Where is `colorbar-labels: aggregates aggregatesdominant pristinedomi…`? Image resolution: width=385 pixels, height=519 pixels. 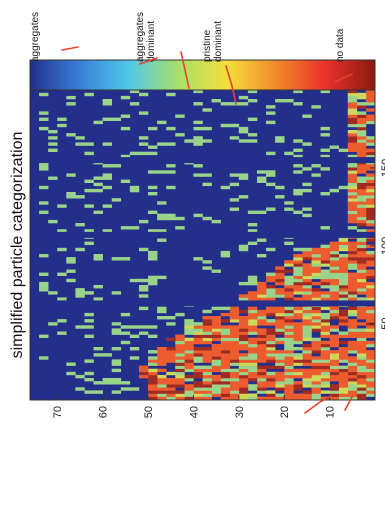
colorbar-labels: aggregates aggregatesdominant pristinedomi… is located at coordinates (188, 37).